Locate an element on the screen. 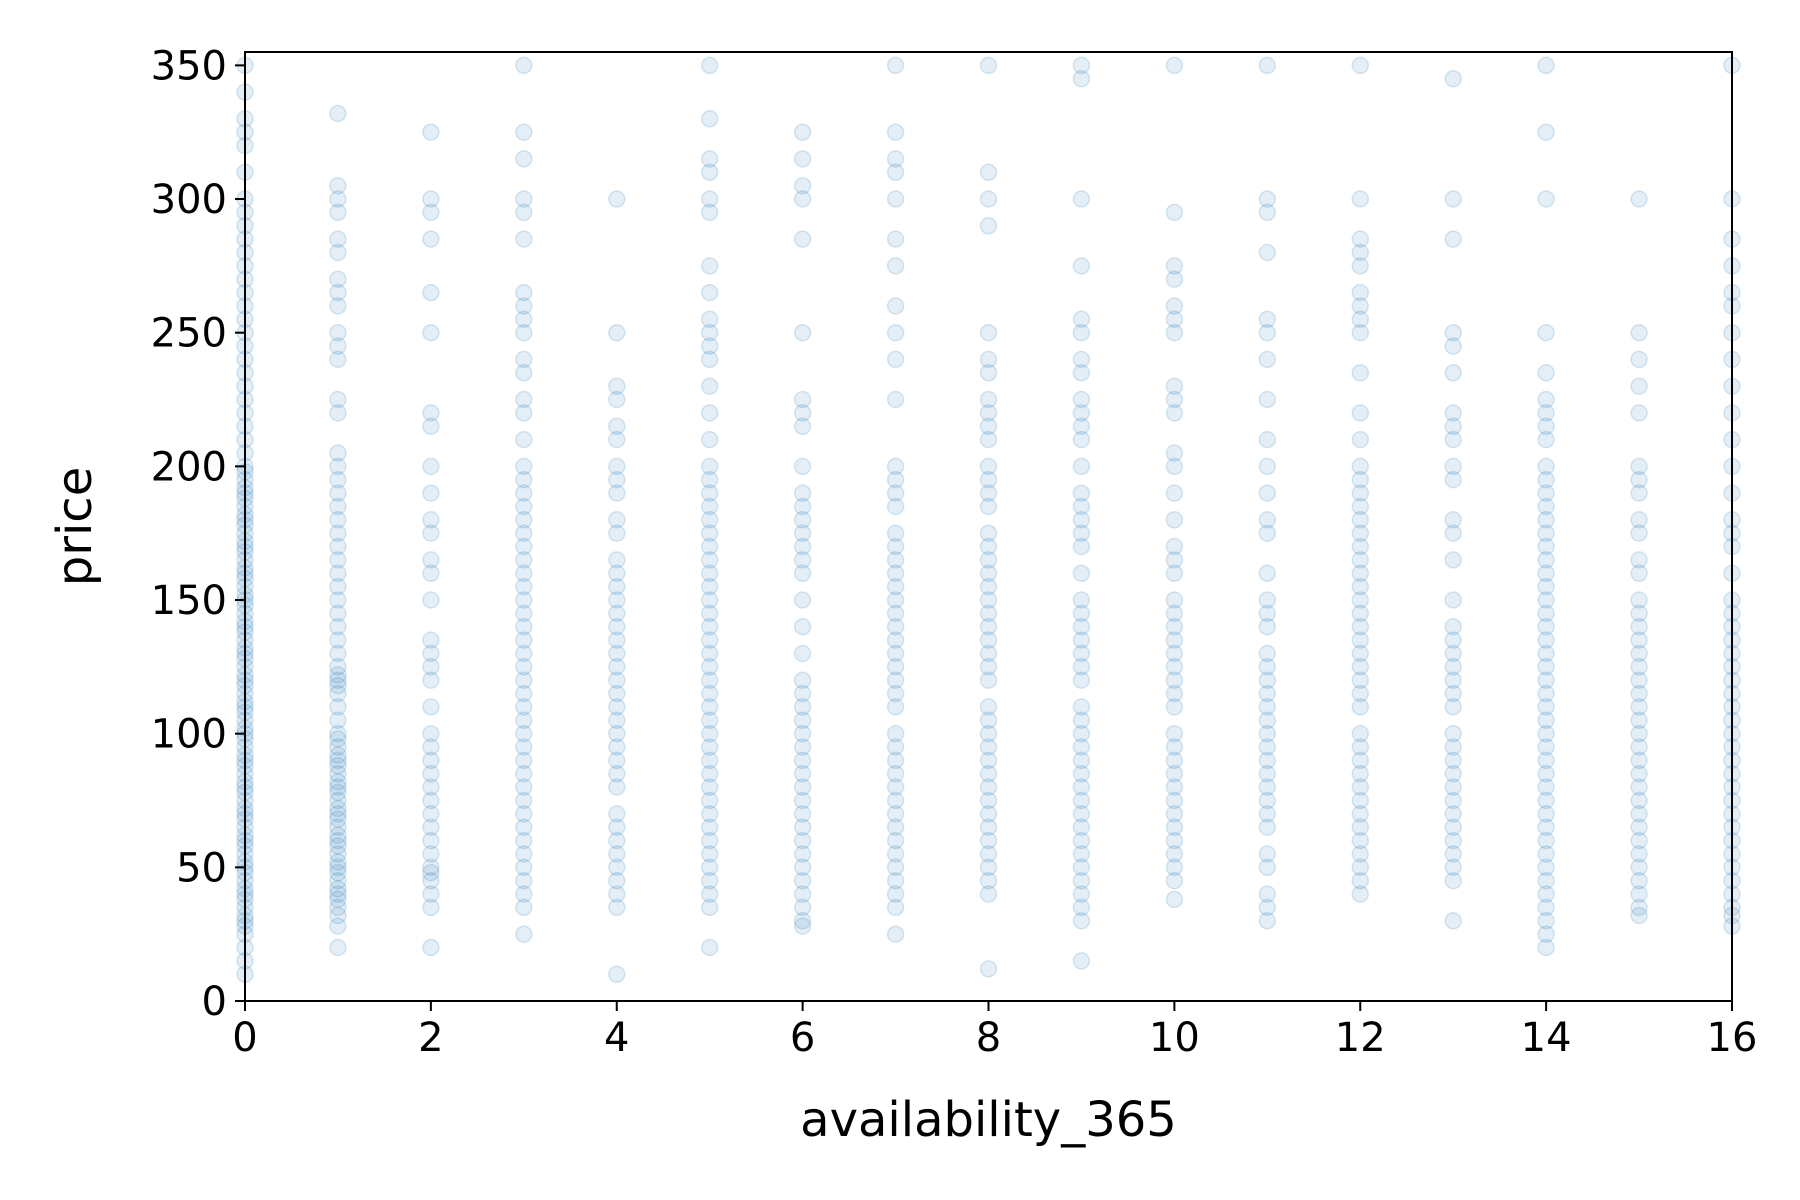 This screenshot has width=1800, height=1200. x-axis-ticks: 0 2 4 6 8 10 12 14 16 is located at coordinates (994, 1031).